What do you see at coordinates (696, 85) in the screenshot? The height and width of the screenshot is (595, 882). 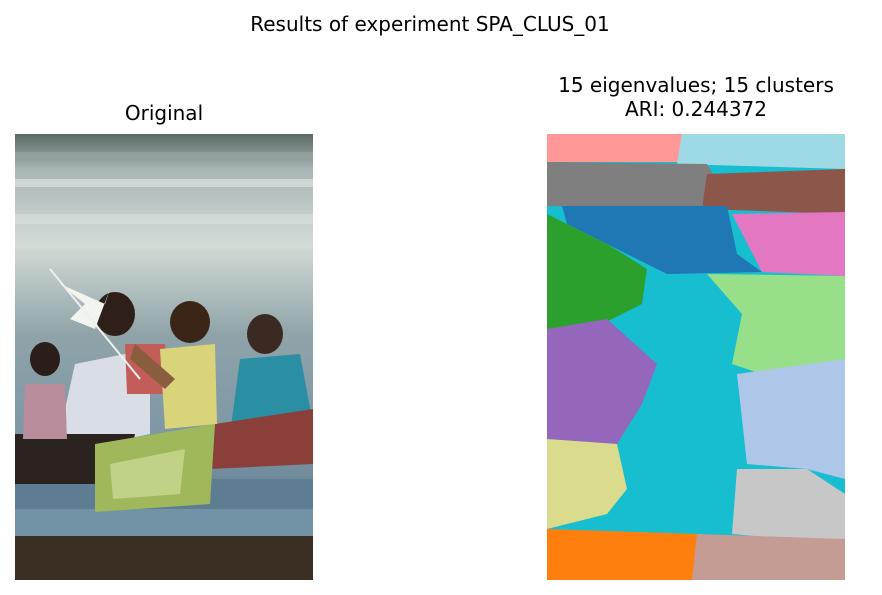 I see `clusters-title-line1: 15 eigenvalues; 15 clusters` at bounding box center [696, 85].